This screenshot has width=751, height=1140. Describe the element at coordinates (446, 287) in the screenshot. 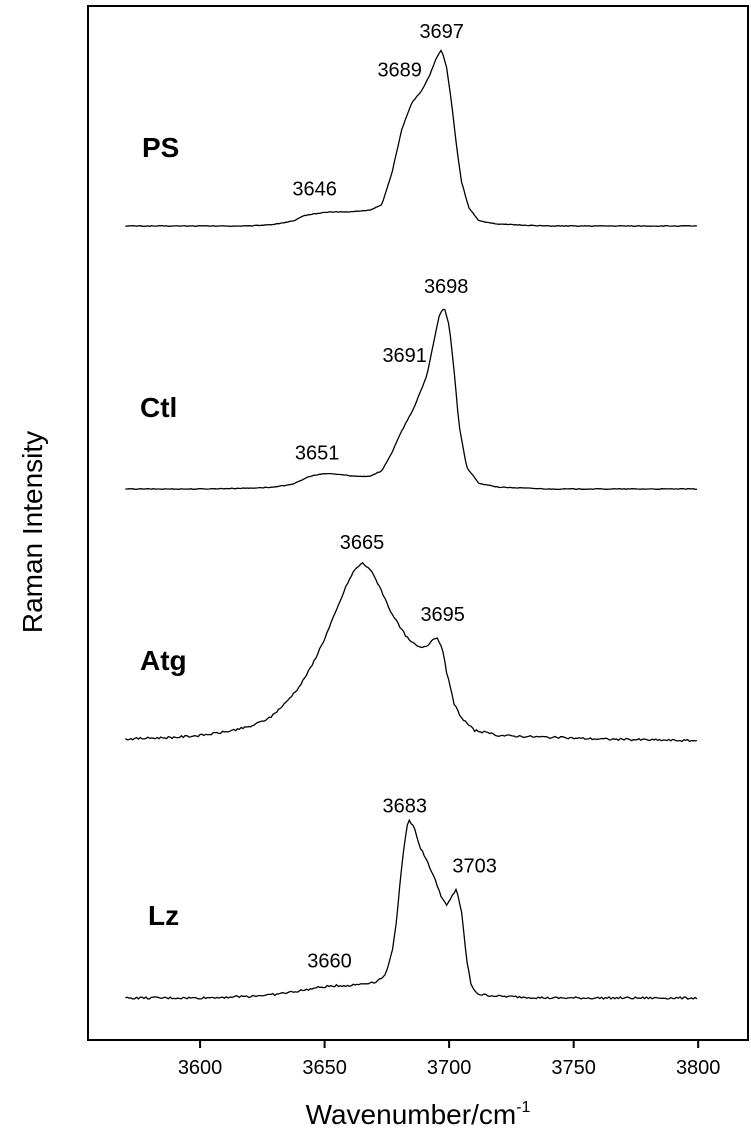

I see `peak-label: 3698` at that location.